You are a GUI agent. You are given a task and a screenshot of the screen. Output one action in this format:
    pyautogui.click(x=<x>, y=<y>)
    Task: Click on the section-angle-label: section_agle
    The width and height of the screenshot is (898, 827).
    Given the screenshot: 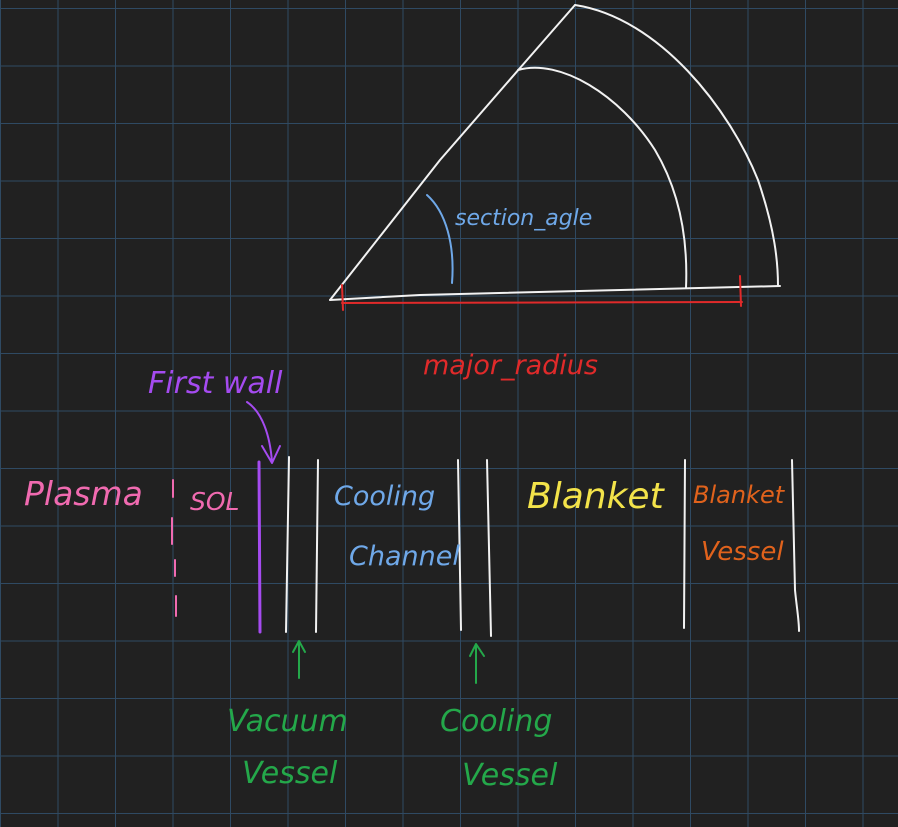 What is the action you would take?
    pyautogui.click(x=523, y=218)
    